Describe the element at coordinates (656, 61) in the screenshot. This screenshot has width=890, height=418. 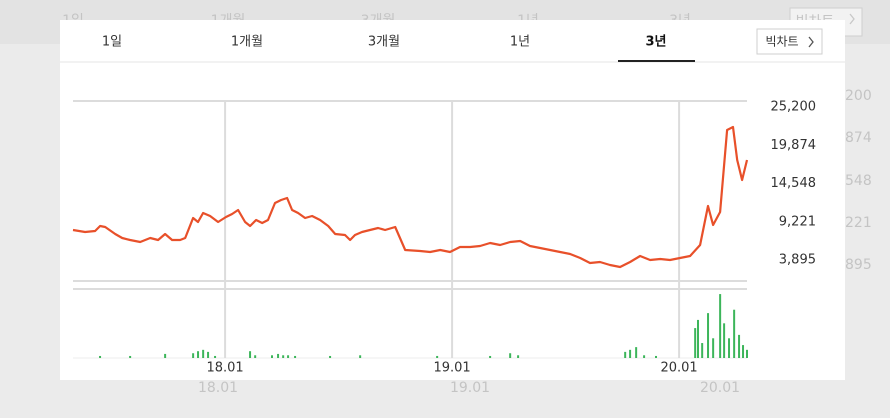
I see `tab-underline` at that location.